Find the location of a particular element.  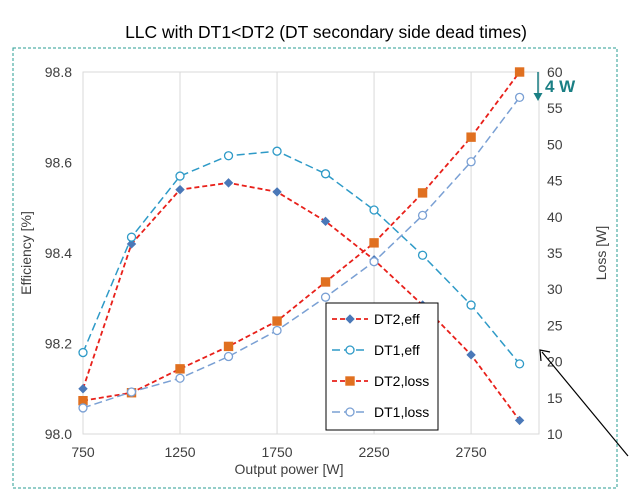

pointer-arrow-line is located at coordinates (585, 404).